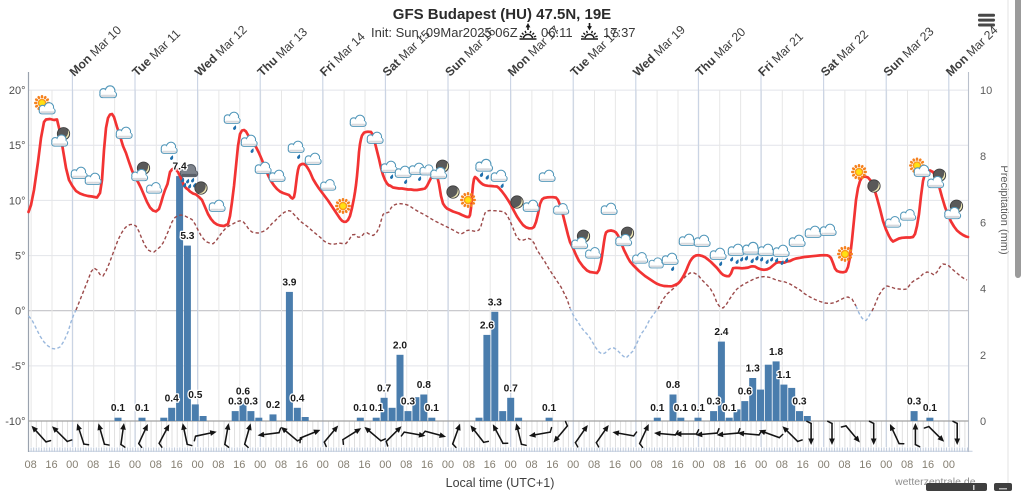 The height and width of the screenshot is (496, 1024). I want to click on svg-text: 17:37, so click(619, 32).